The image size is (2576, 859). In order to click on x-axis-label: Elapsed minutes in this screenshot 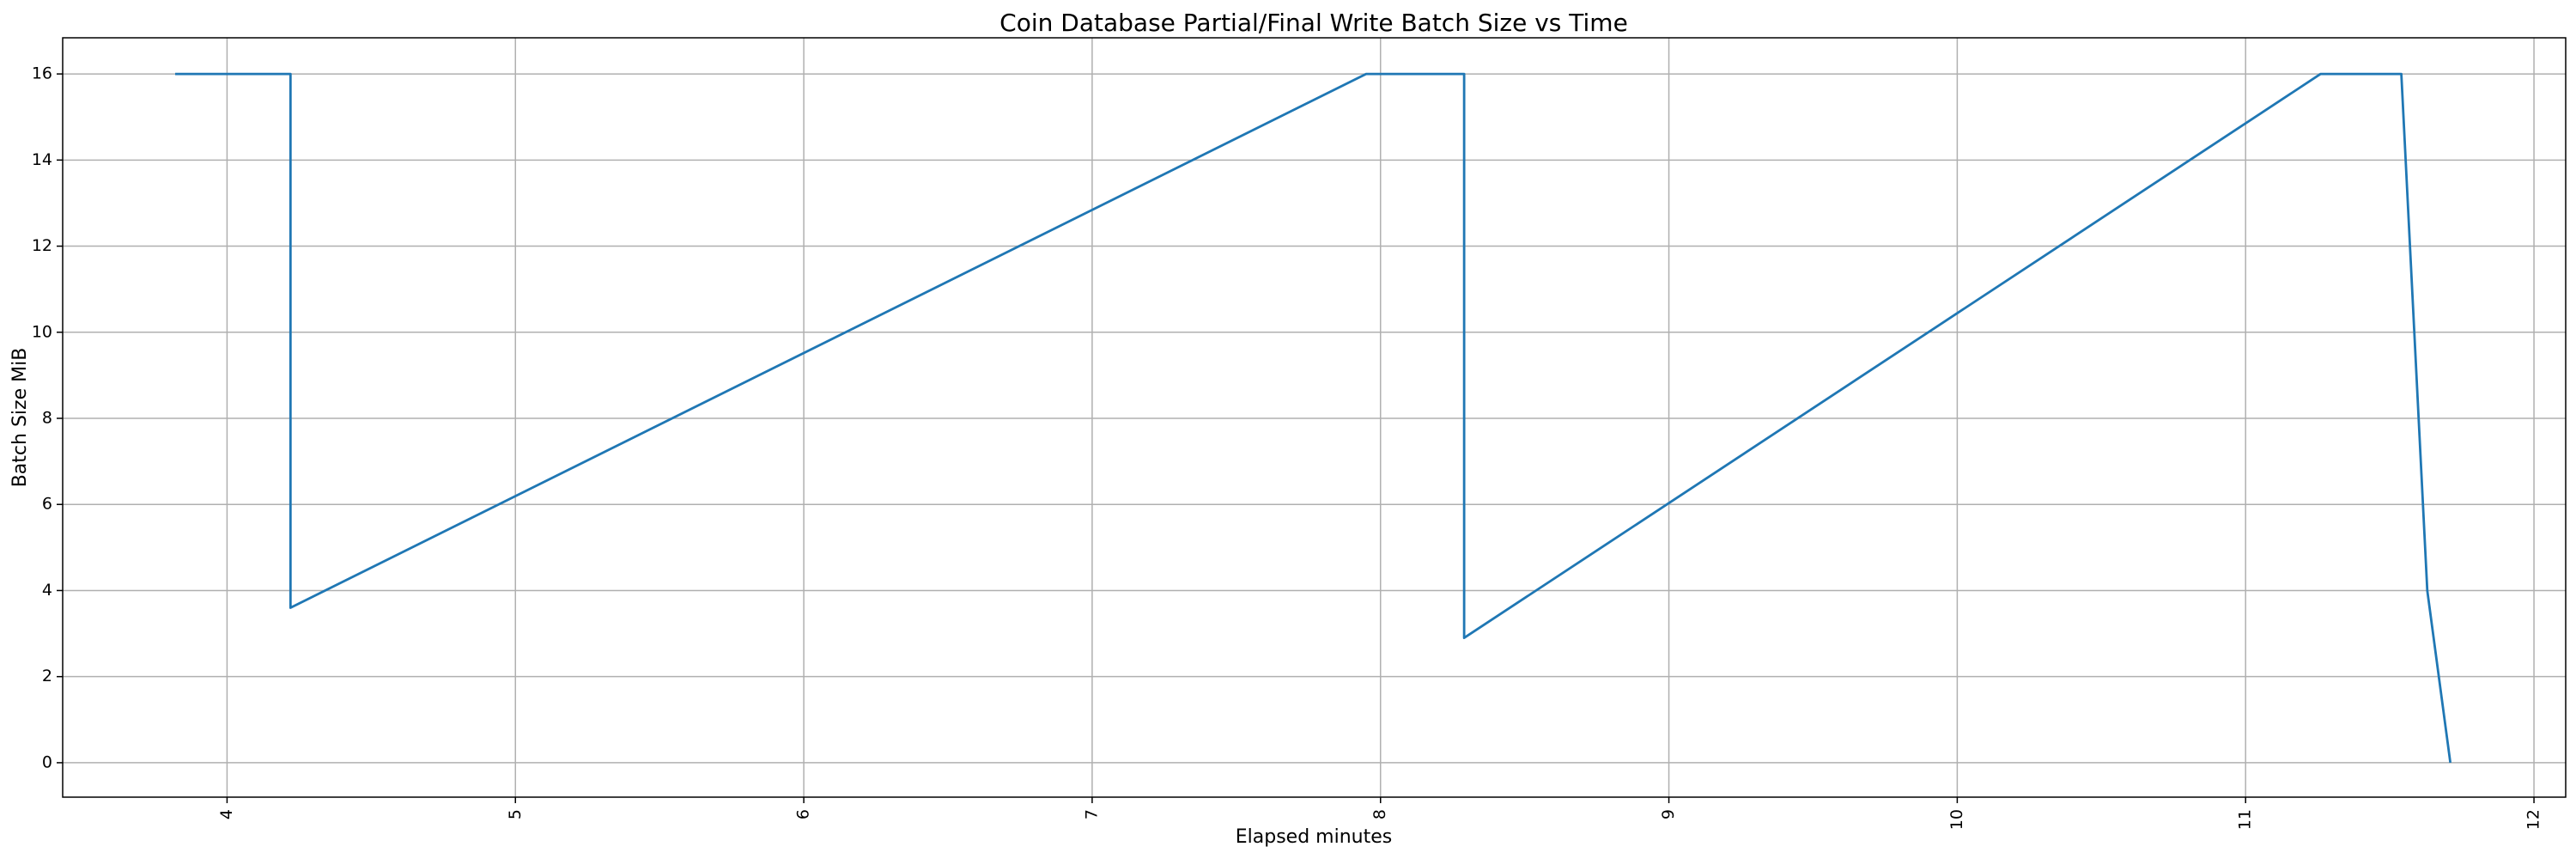, I will do `click(1314, 837)`.